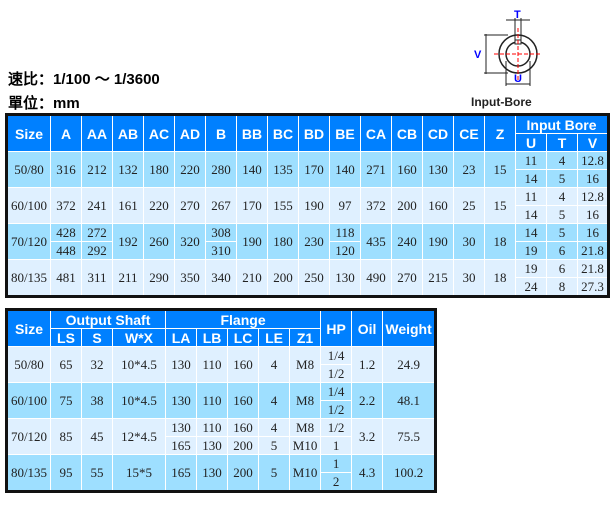 The width and height of the screenshot is (615, 528). I want to click on table-cell: 55, so click(97, 473).